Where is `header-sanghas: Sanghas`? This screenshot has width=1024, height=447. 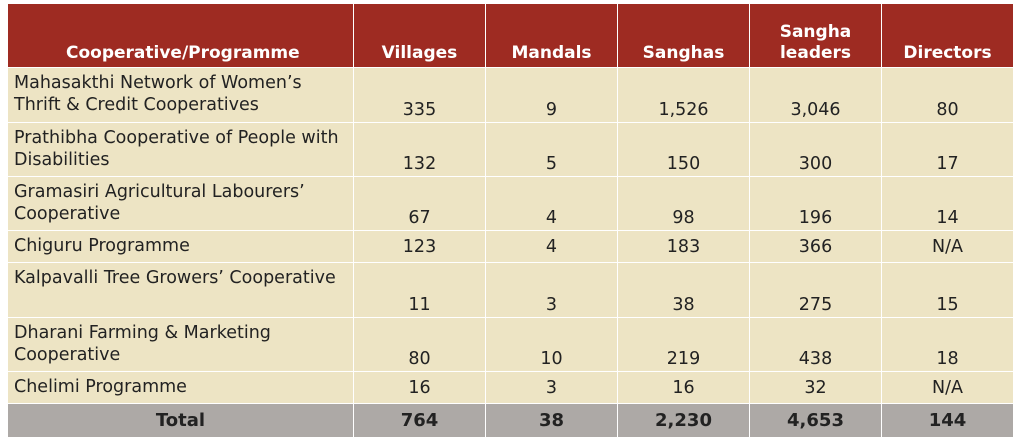 header-sanghas: Sanghas is located at coordinates (683, 35).